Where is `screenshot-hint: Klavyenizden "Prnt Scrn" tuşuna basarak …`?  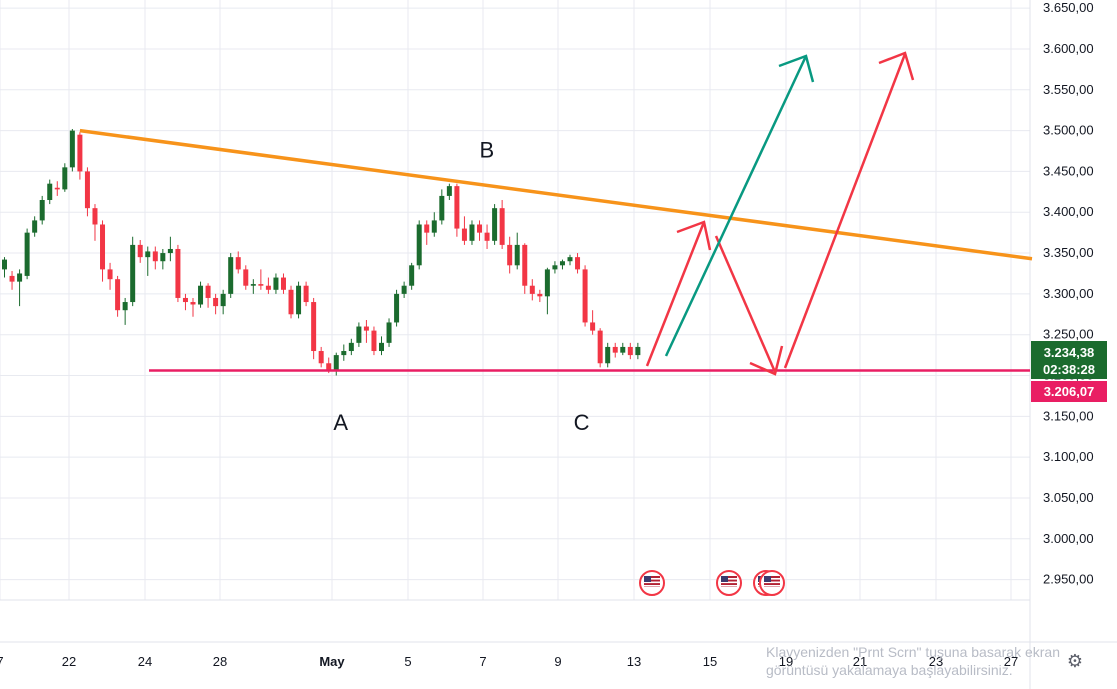
screenshot-hint: Klavyenizden "Prnt Scrn" tuşuna basarak … is located at coordinates (913, 661).